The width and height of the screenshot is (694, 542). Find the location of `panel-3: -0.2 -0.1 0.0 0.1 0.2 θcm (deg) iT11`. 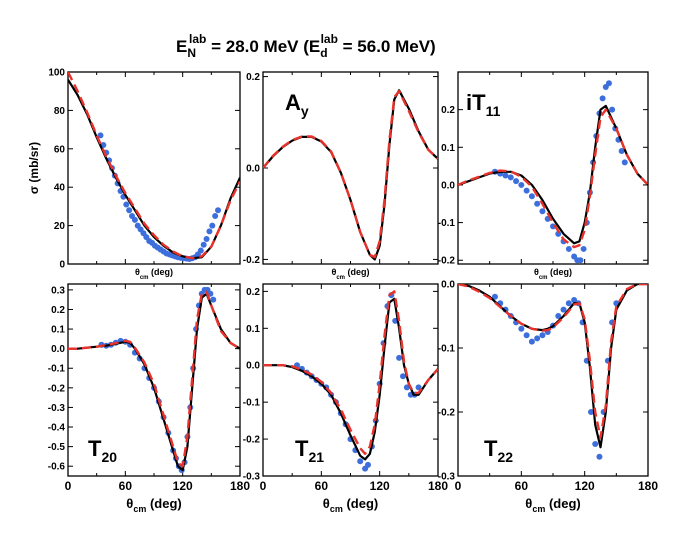

panel-3: -0.2 -0.1 0.0 0.1 0.2 θcm (deg) iT11 is located at coordinates (543, 176).